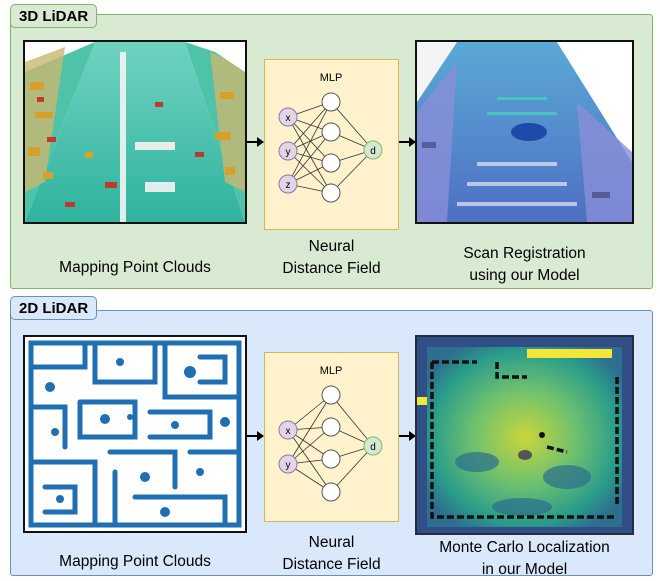  What do you see at coordinates (135, 434) in the screenshot?
I see `image-2d-mapping-point-cloud` at bounding box center [135, 434].